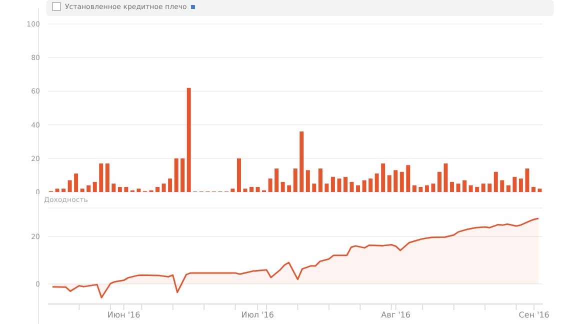  Describe the element at coordinates (123, 315) in the screenshot. I see `x-tick-label: Июн '16` at that location.